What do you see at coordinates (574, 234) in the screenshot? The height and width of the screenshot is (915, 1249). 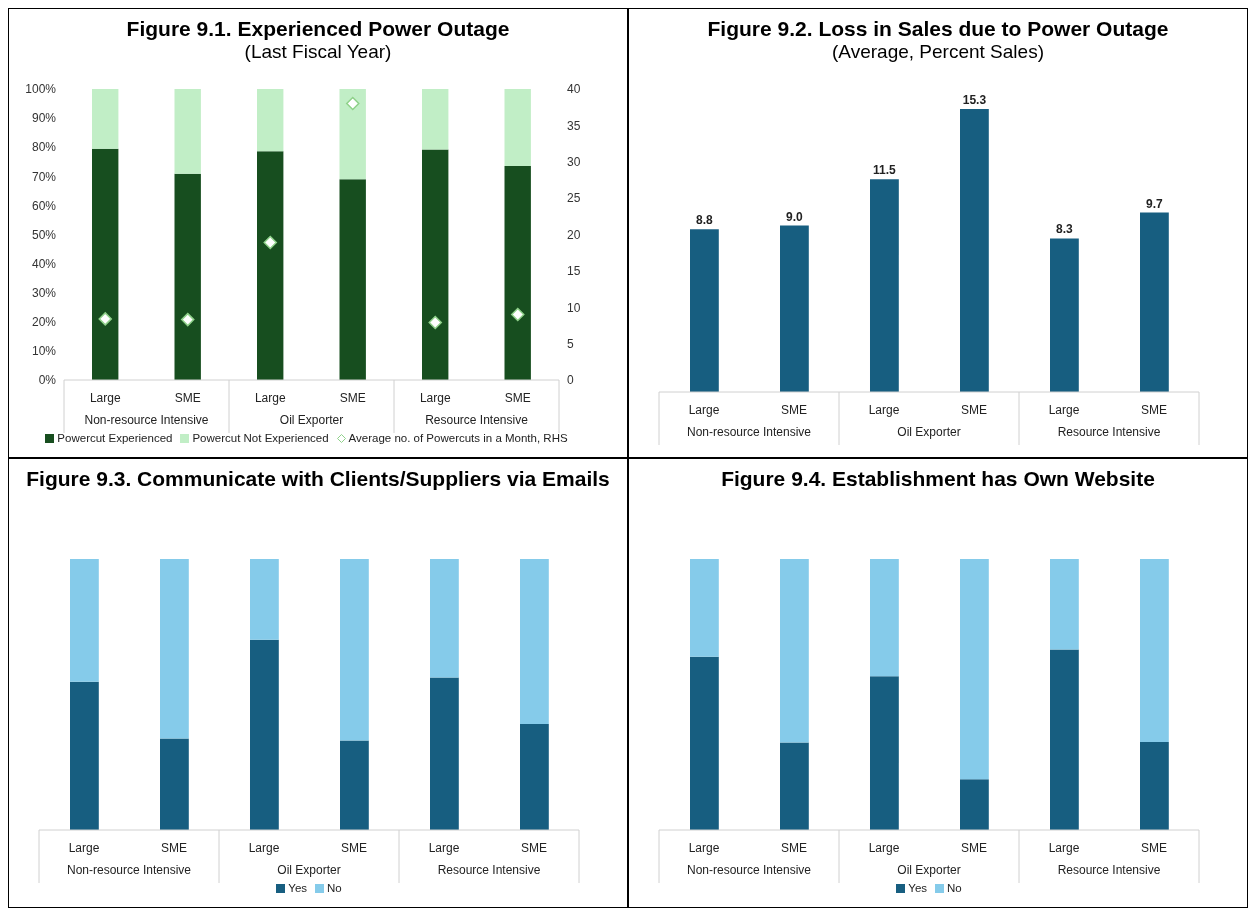 I see `y2-tick-label: 20` at bounding box center [574, 234].